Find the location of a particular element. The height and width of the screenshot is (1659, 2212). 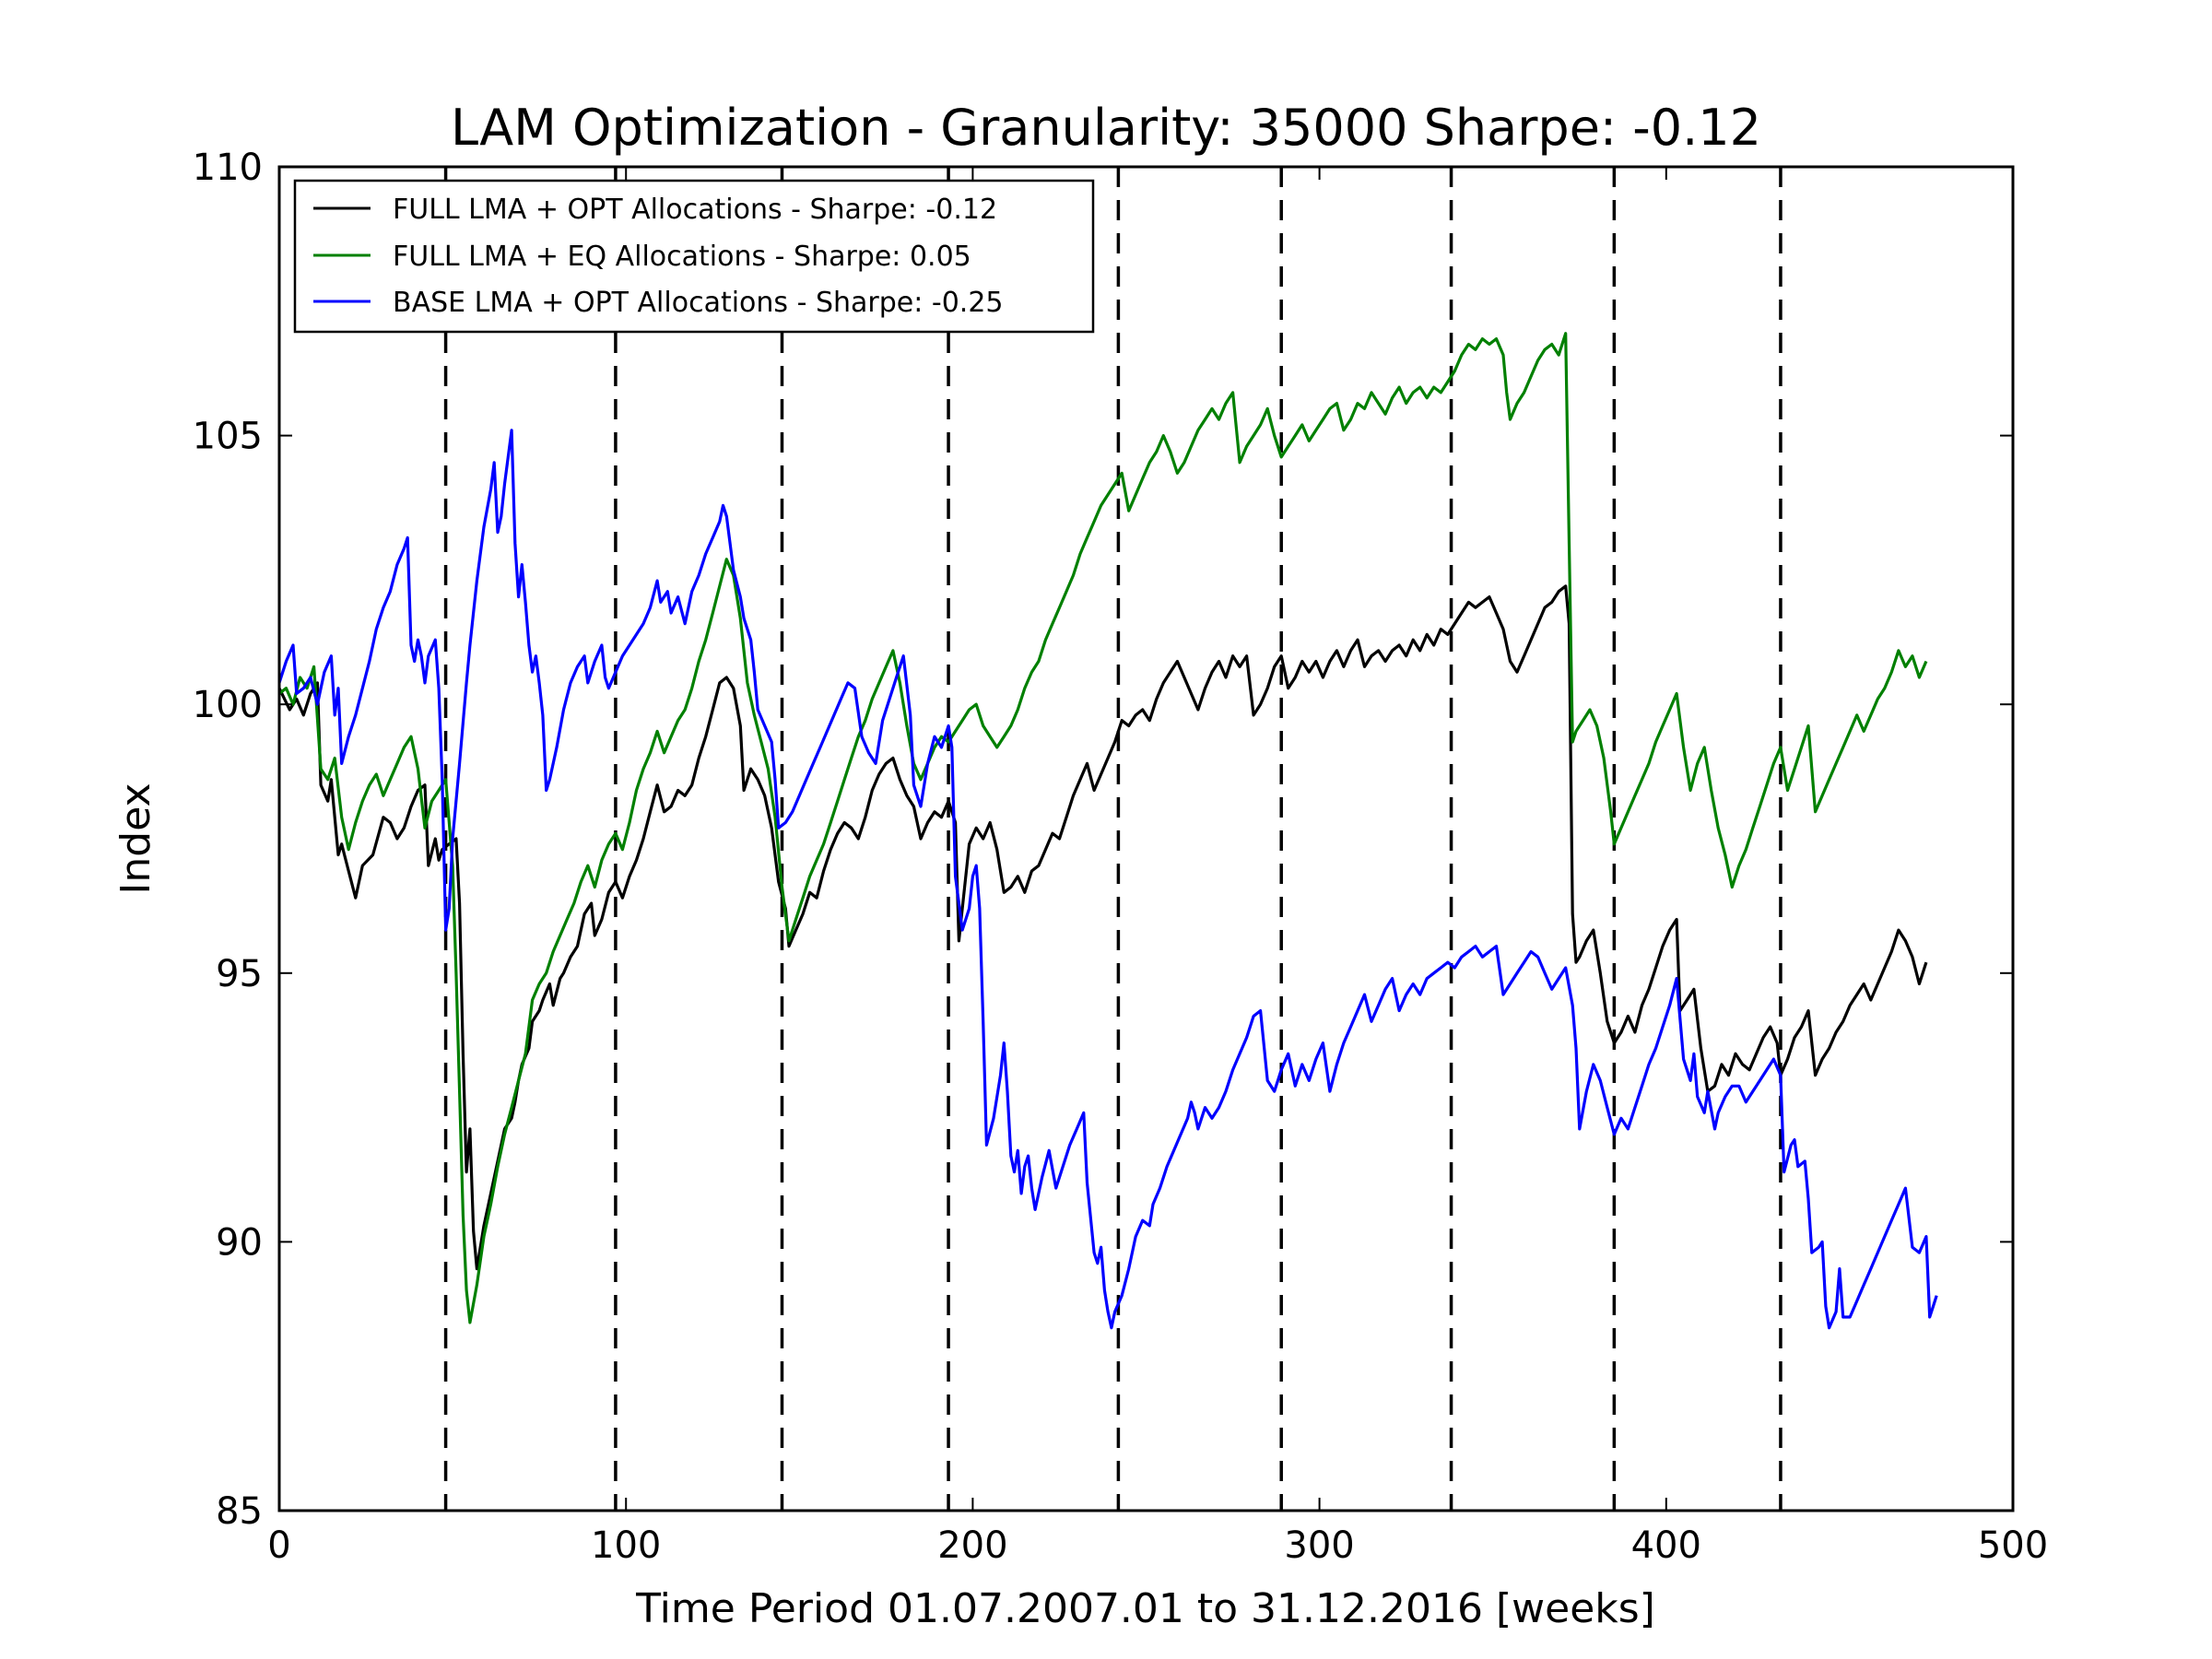

x-tick-label: 0 is located at coordinates (278, 1545).